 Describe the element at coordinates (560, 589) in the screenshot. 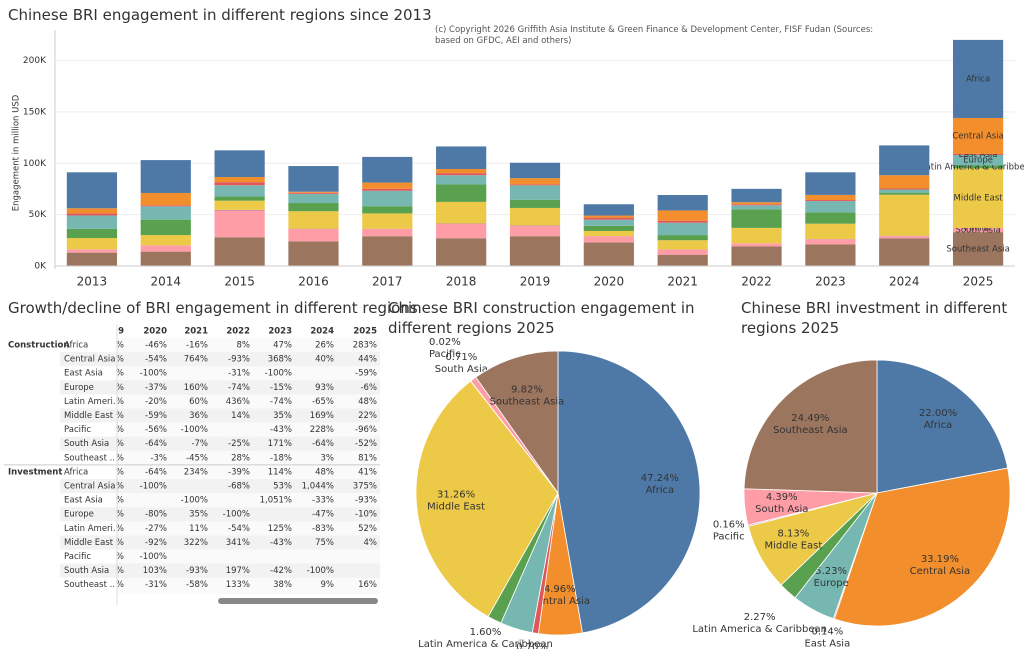

I see `slice-value: 4.96%` at that location.